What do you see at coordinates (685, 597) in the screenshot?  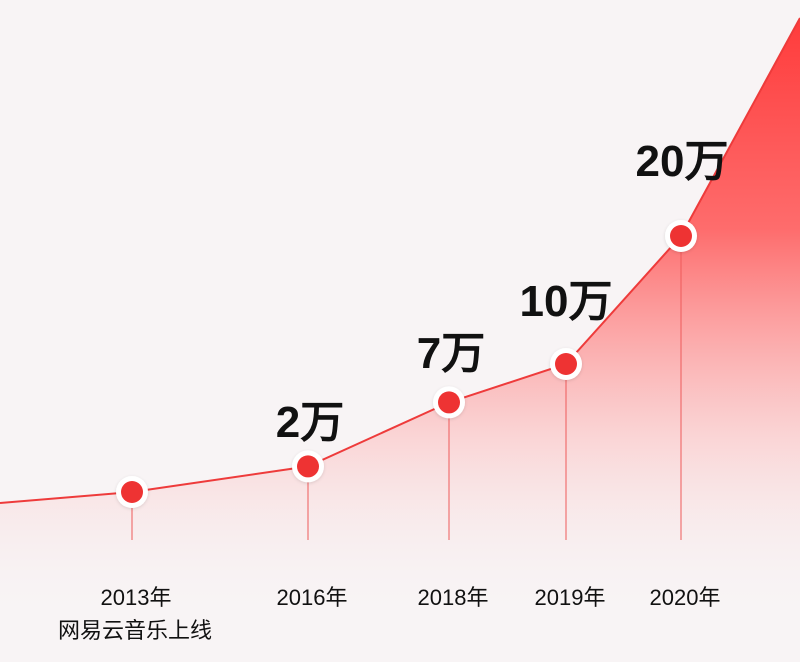 I see `year-label: 2020年` at bounding box center [685, 597].